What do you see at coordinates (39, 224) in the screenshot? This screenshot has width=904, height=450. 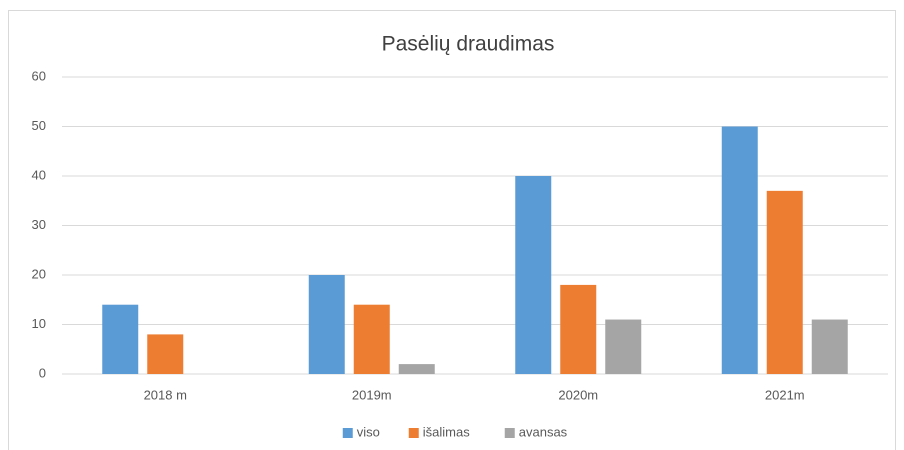 I see `y-tick-label: 30` at bounding box center [39, 224].